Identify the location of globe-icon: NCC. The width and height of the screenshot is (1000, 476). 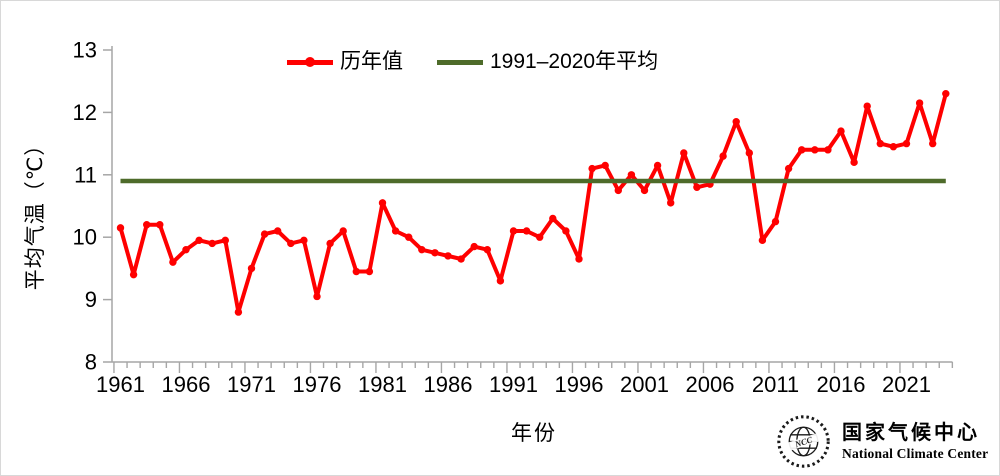
(803, 441).